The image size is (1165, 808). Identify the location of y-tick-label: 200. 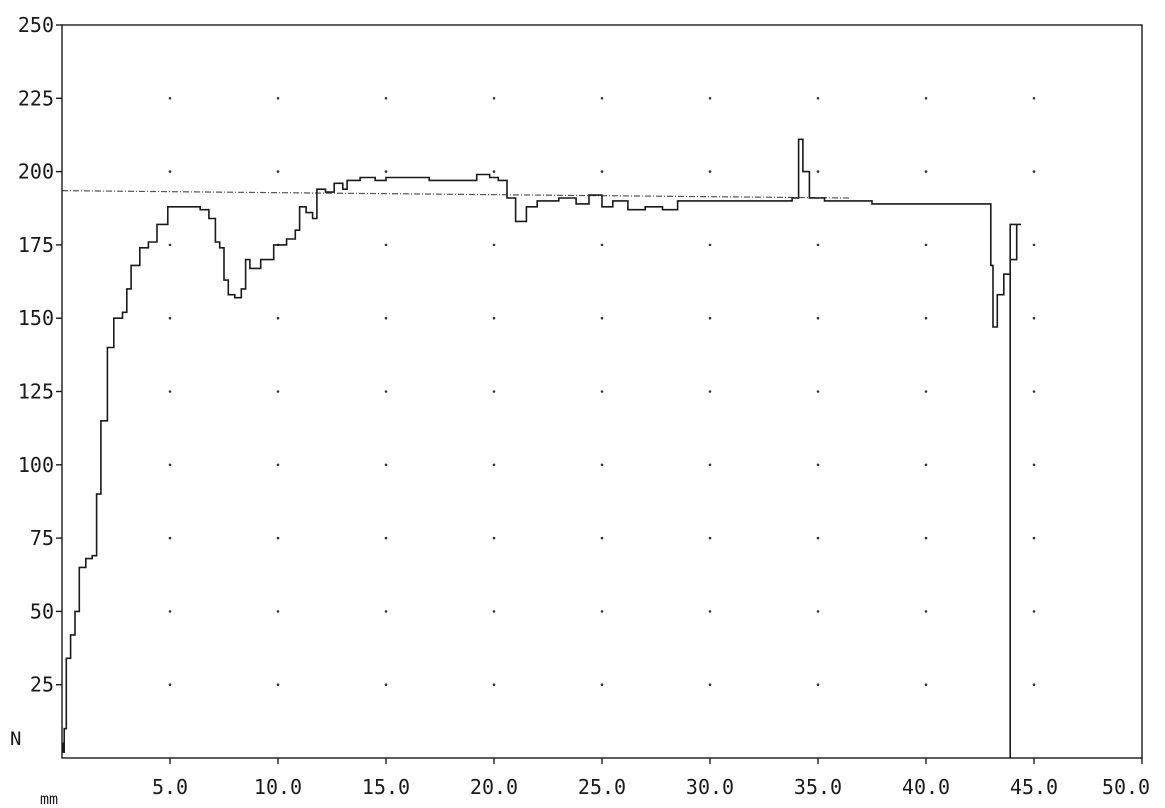
(36, 172).